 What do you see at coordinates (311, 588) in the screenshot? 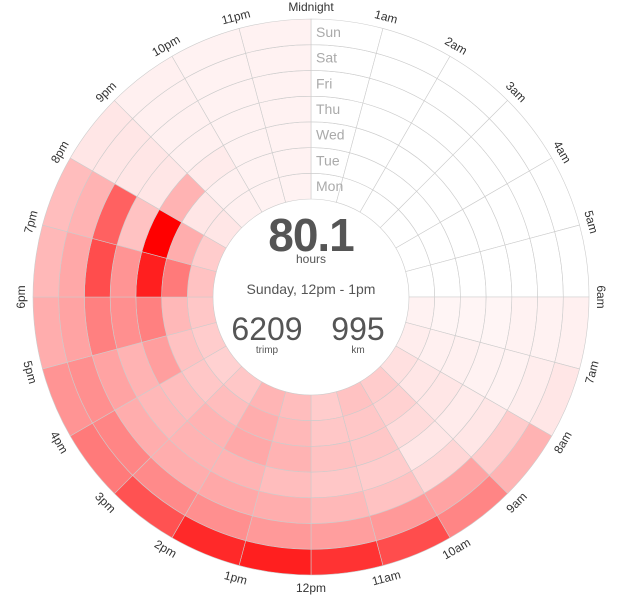
I see `hour-label-12: 12pm` at bounding box center [311, 588].